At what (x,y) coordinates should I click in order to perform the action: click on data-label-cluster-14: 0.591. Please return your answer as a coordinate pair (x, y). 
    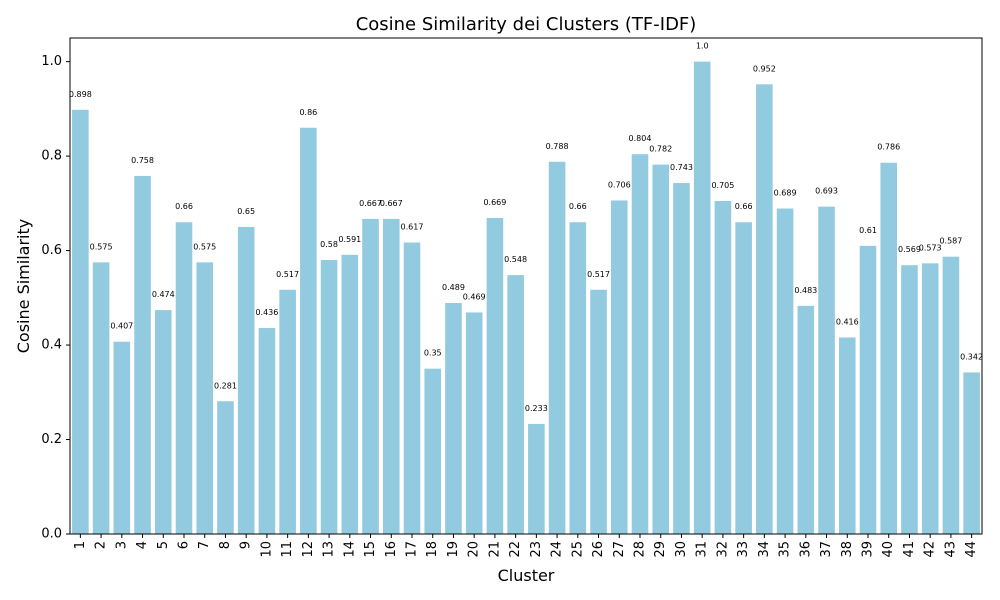
    Looking at the image, I should click on (349, 239).